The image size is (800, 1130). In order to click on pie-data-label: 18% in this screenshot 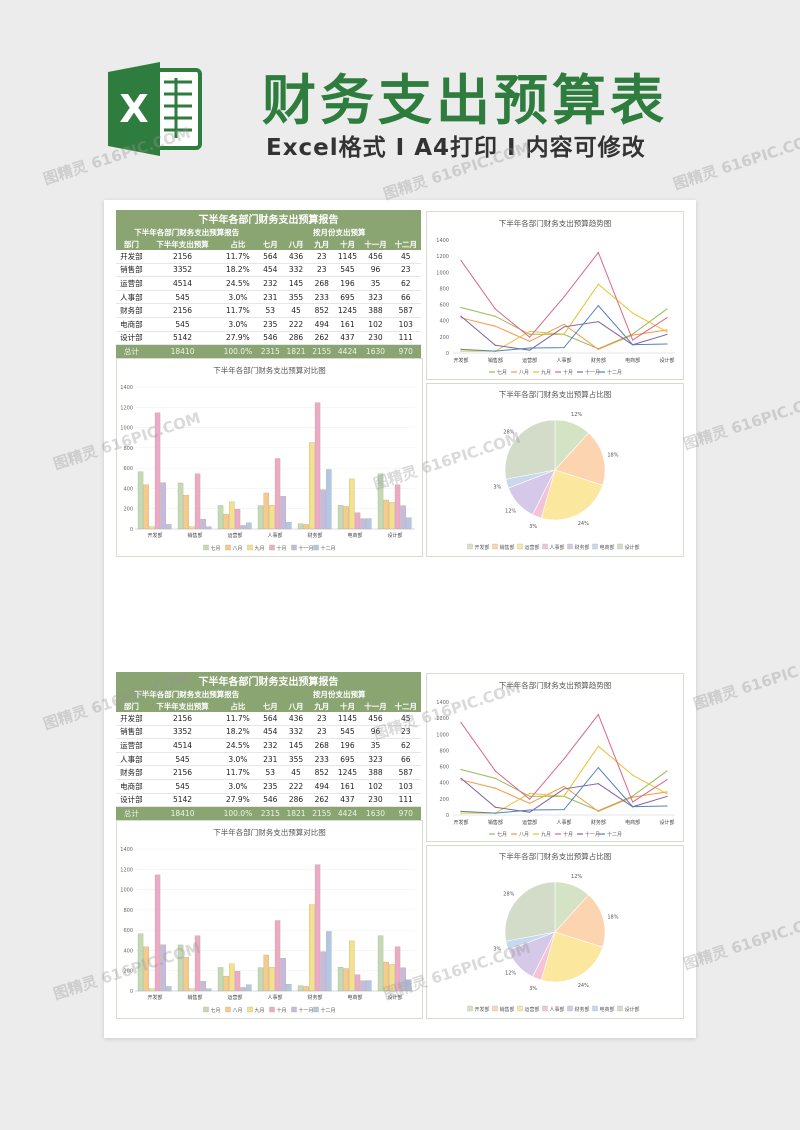, I will do `click(612, 455)`.